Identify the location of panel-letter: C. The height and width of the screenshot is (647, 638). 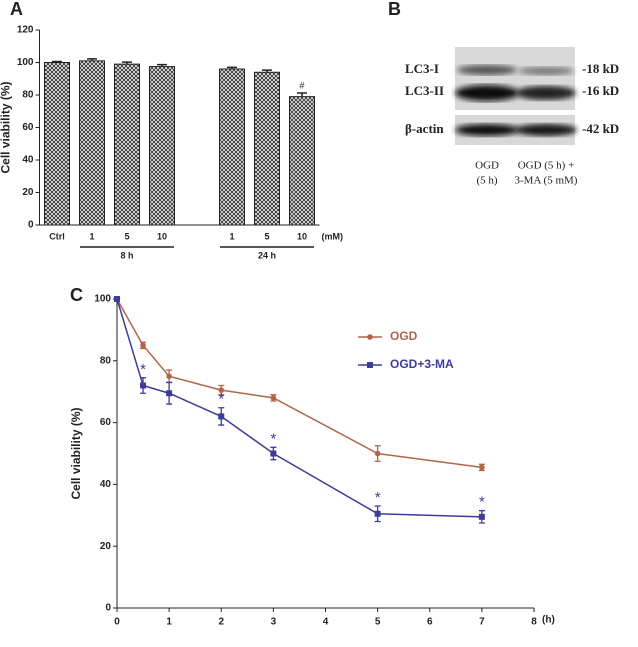
(76, 295).